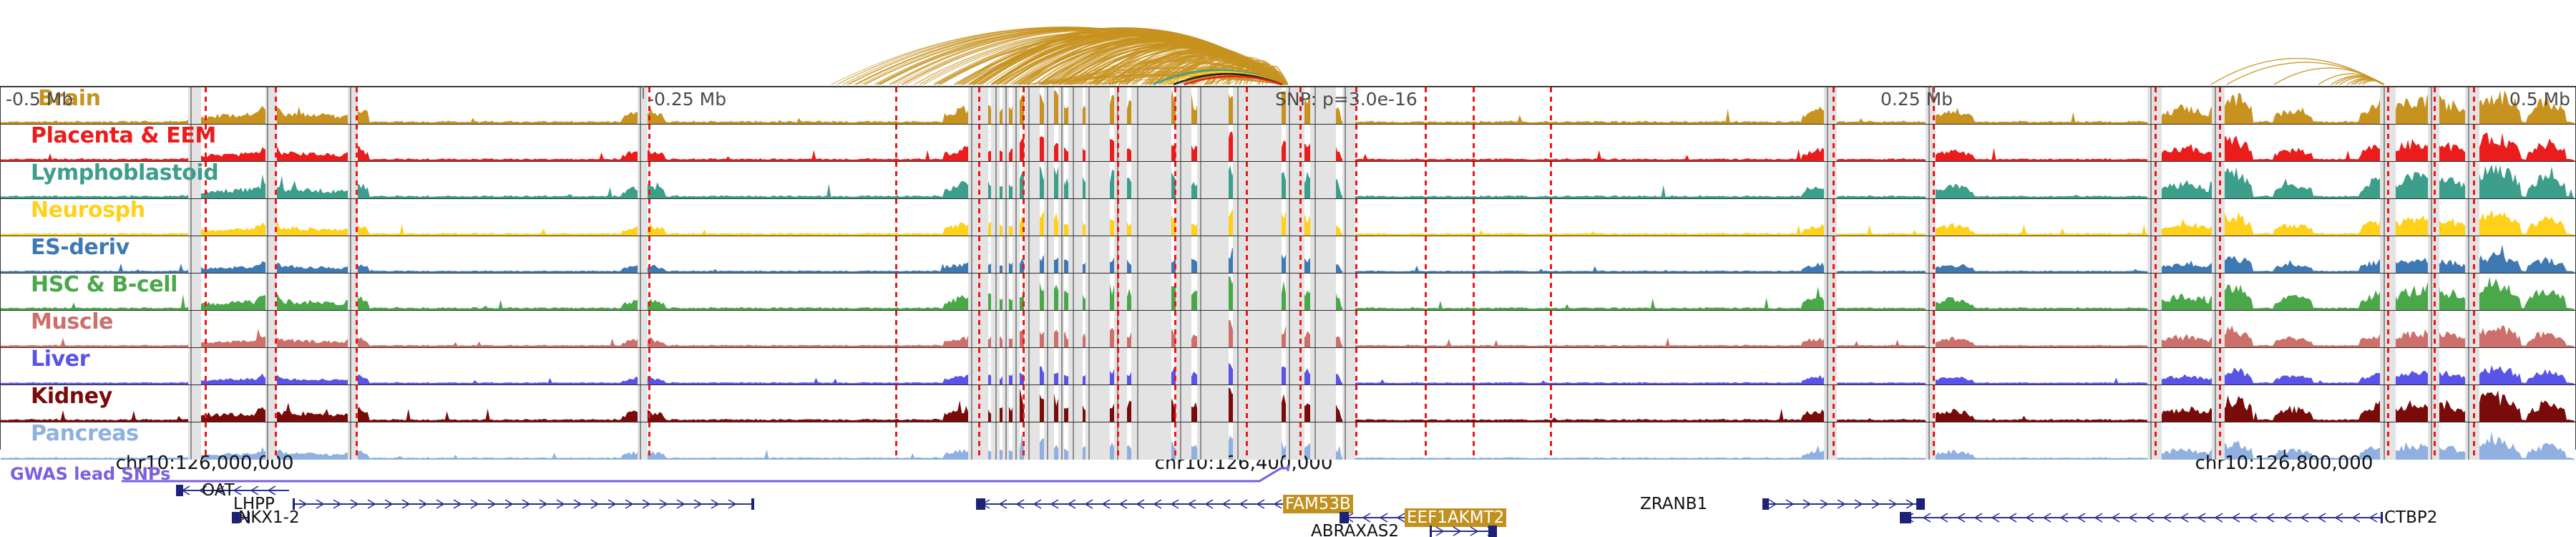  Describe the element at coordinates (706, 474) in the screenshot. I see `gwas-bracket-path` at that location.